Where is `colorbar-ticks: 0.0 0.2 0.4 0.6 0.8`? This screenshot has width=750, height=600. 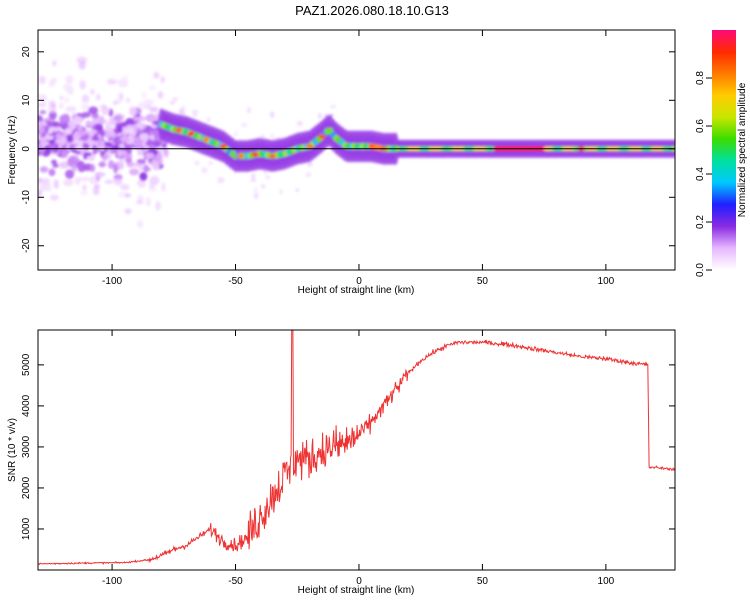
colorbar-ticks: 0.0 0.2 0.4 0.6 0.8 is located at coordinates (703, 174).